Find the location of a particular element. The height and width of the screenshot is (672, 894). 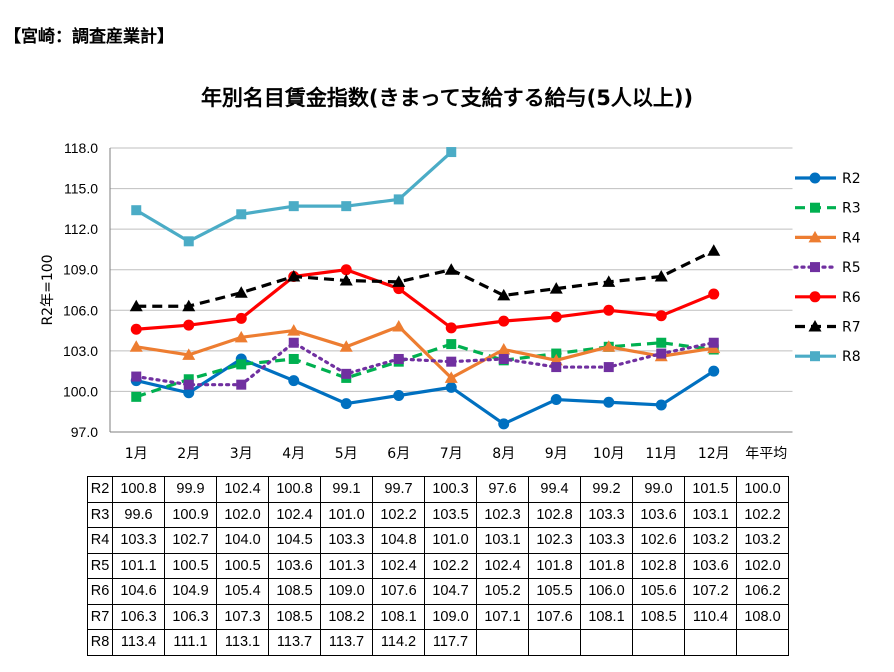

table-cell: 104.9 is located at coordinates (190, 591).